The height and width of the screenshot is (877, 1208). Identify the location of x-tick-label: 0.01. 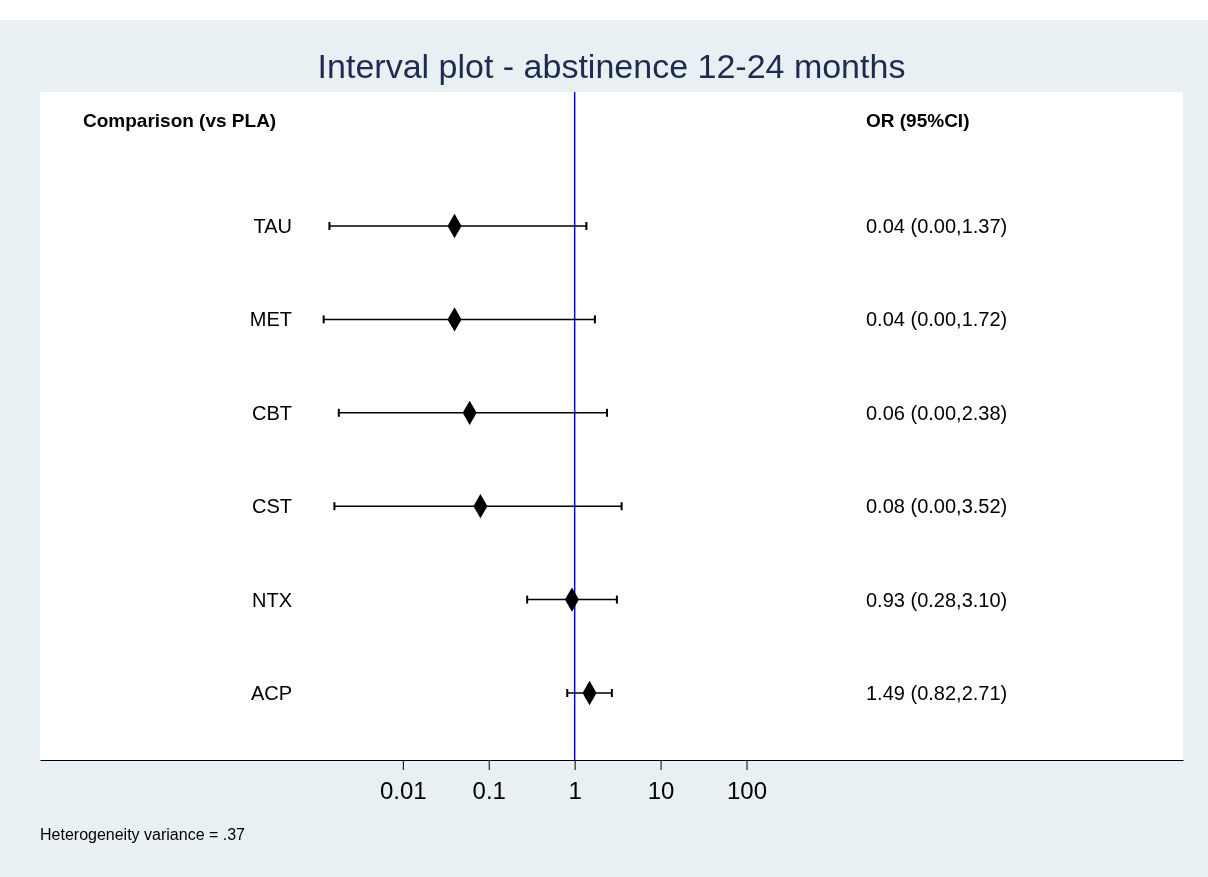
(403, 791).